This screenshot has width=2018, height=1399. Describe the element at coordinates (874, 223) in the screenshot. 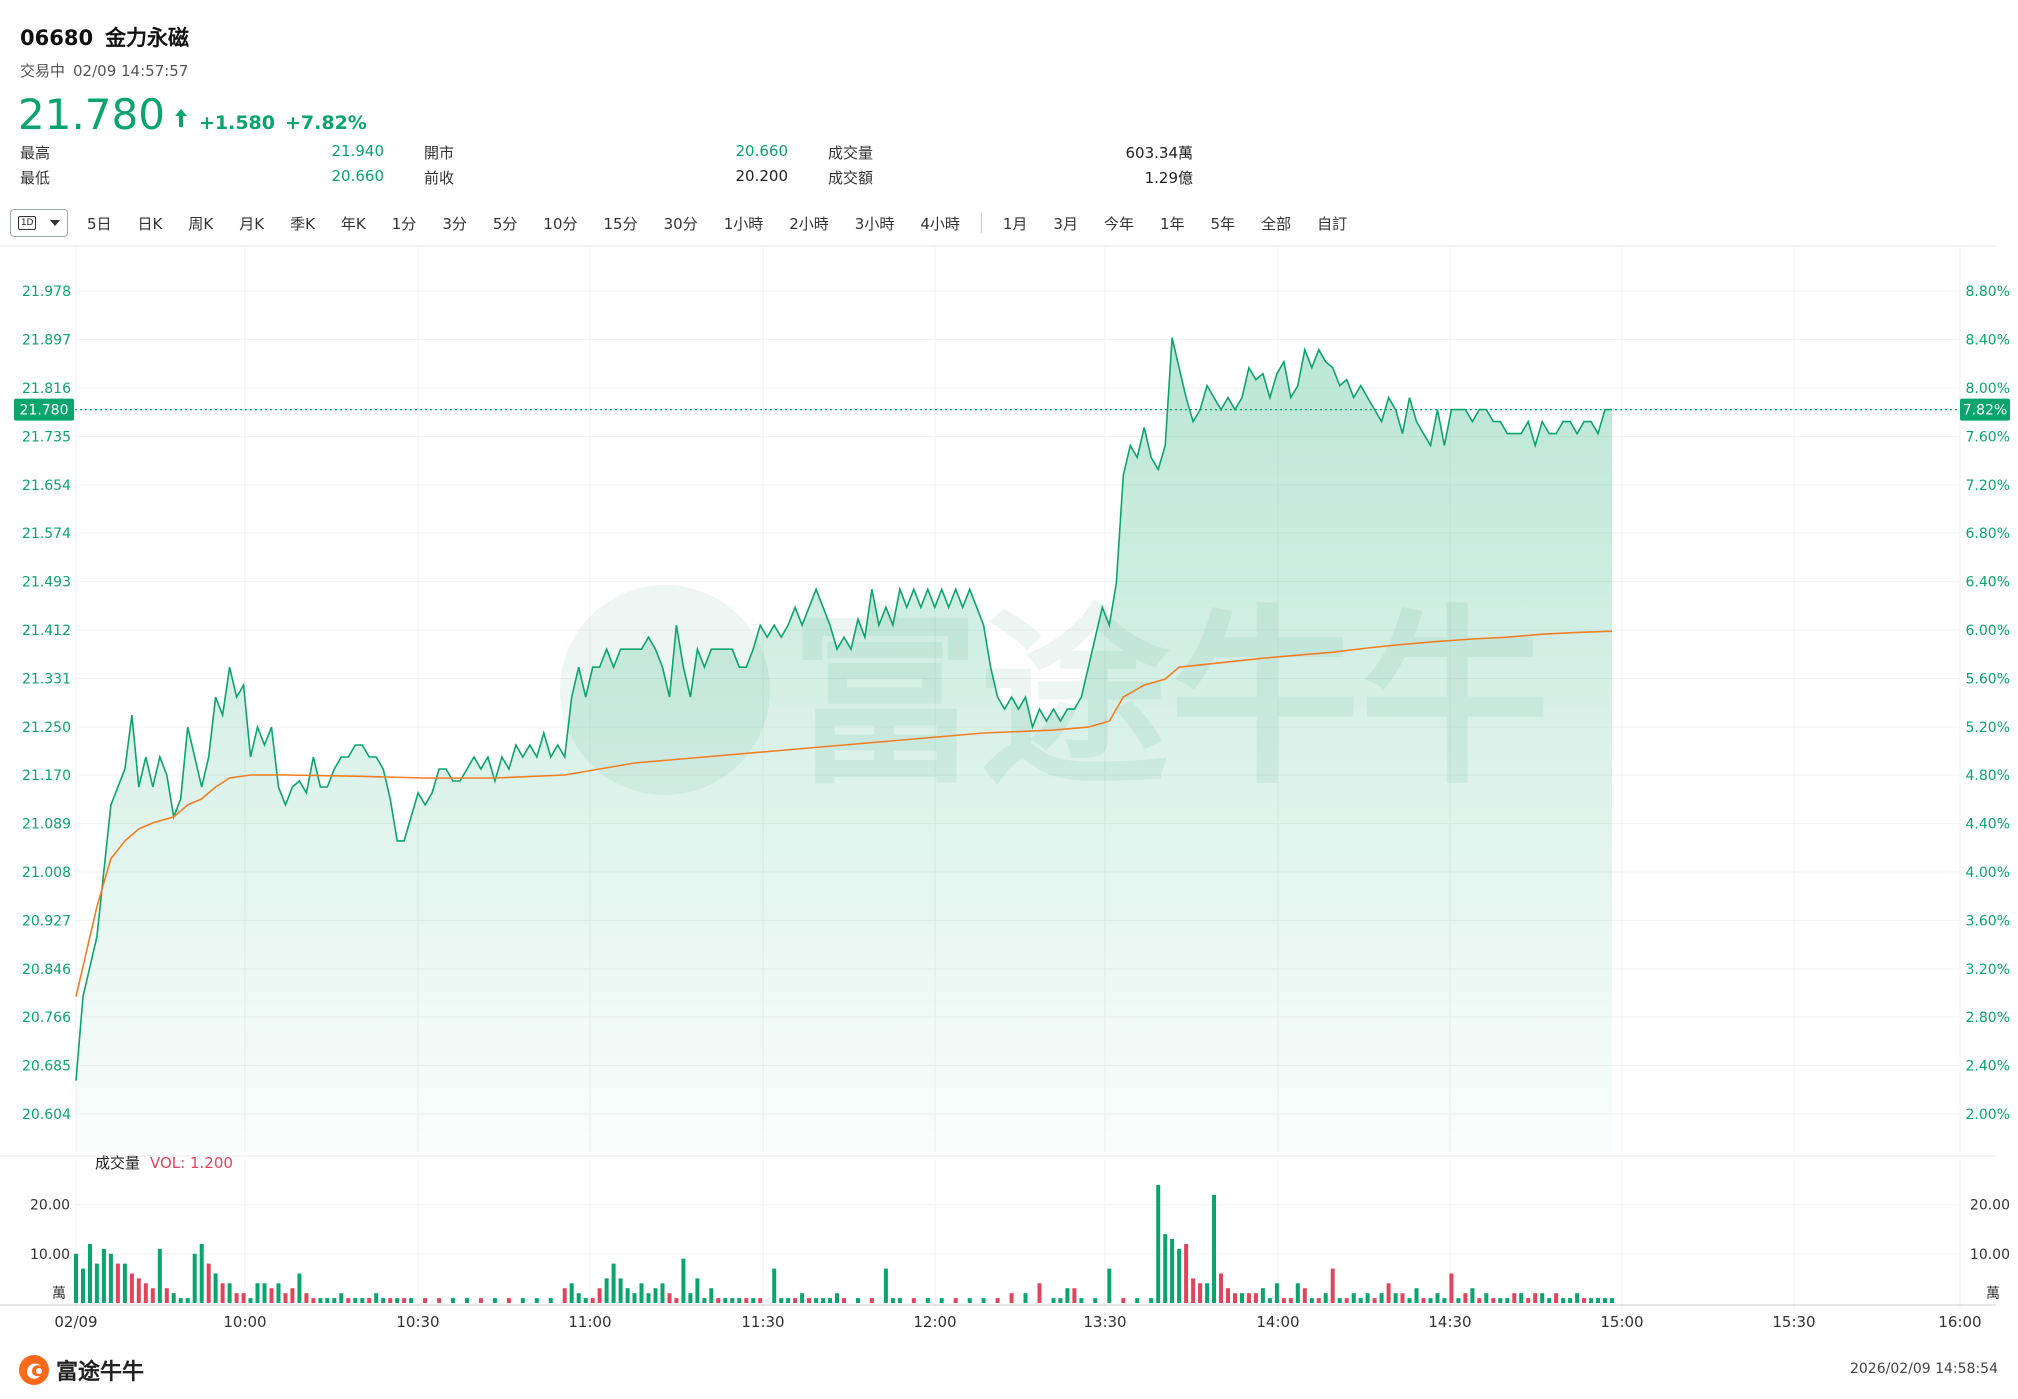

I see `timeframe-button: 3小時` at that location.